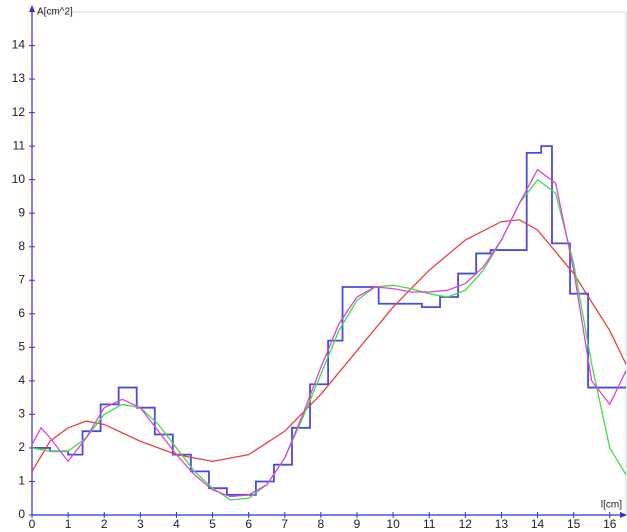 The width and height of the screenshot is (627, 532). What do you see at coordinates (623, 515) in the screenshot?
I see `x-arrow` at bounding box center [623, 515].